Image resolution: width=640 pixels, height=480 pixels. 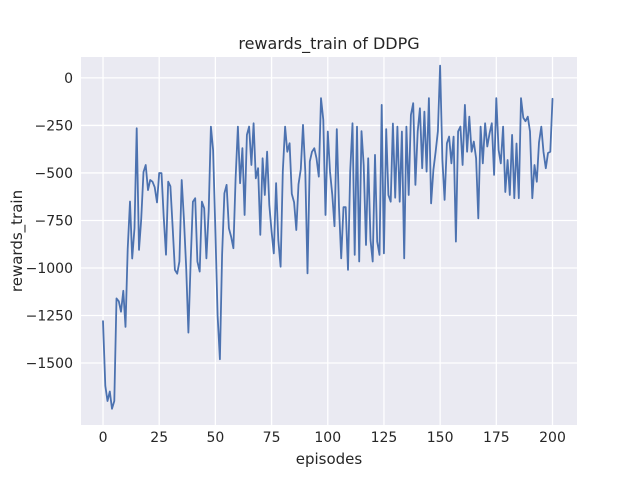 What do you see at coordinates (103, 438) in the screenshot?
I see `x-tick-label: 0` at bounding box center [103, 438].